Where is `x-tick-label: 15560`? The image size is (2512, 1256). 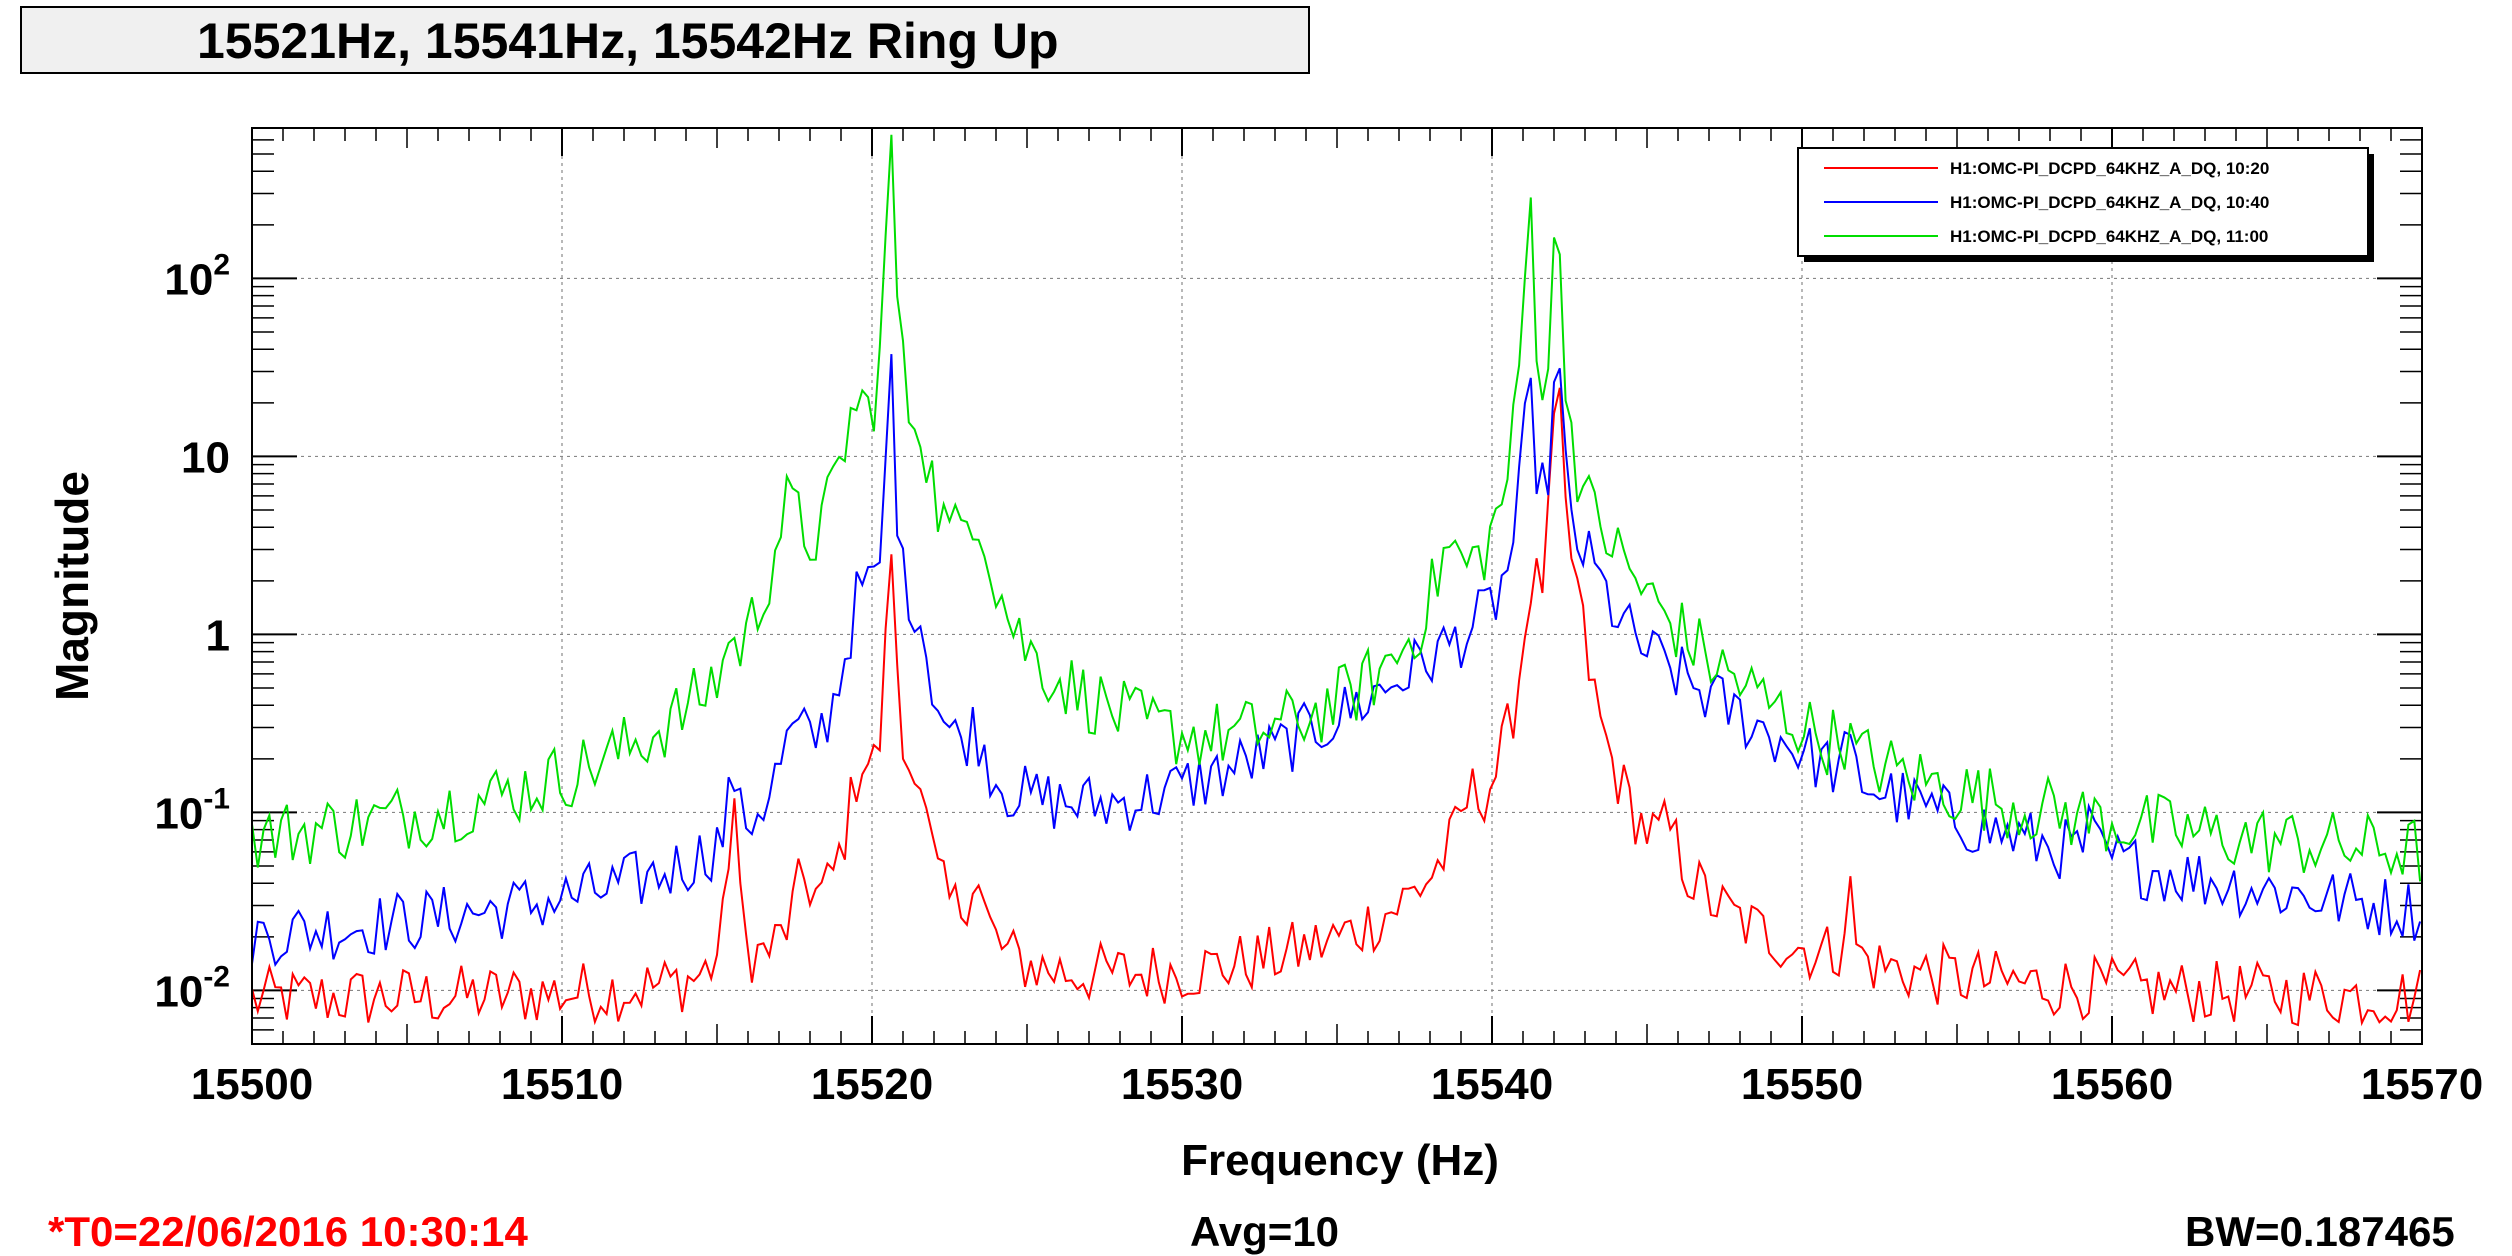
x-tick-label: 15560 is located at coordinates (2112, 1084).